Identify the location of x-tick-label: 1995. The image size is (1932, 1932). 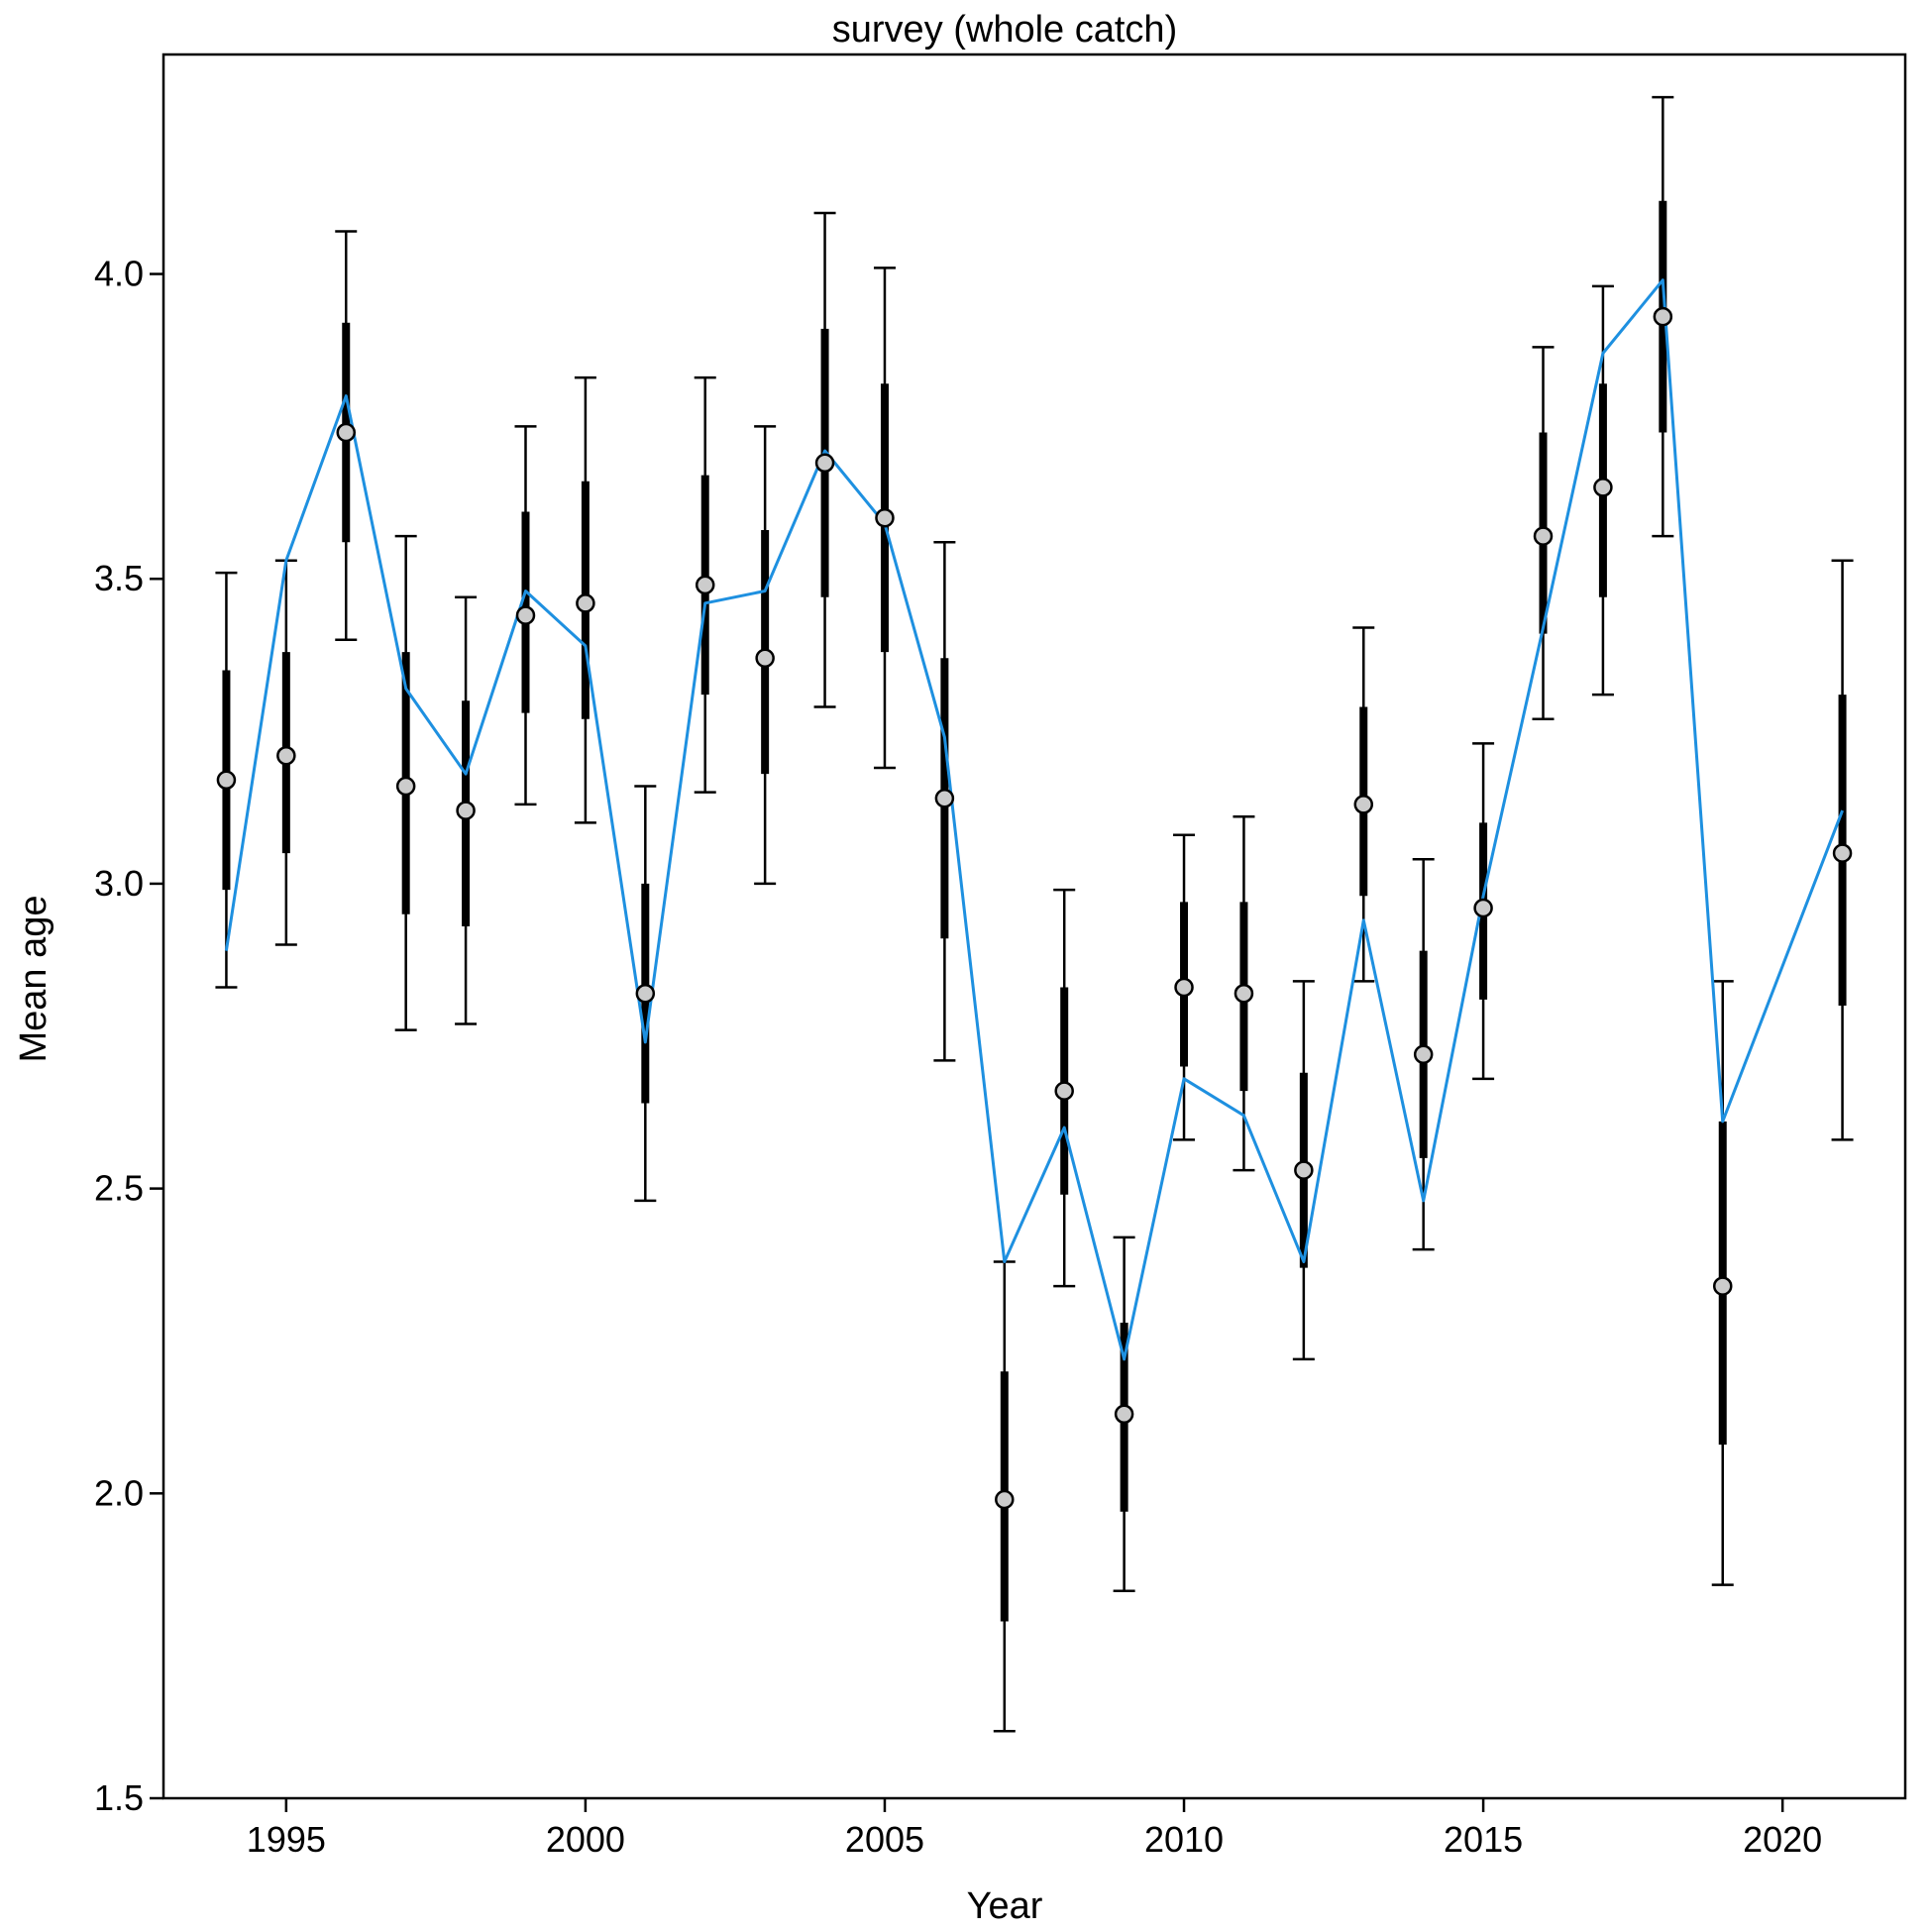
(286, 1839).